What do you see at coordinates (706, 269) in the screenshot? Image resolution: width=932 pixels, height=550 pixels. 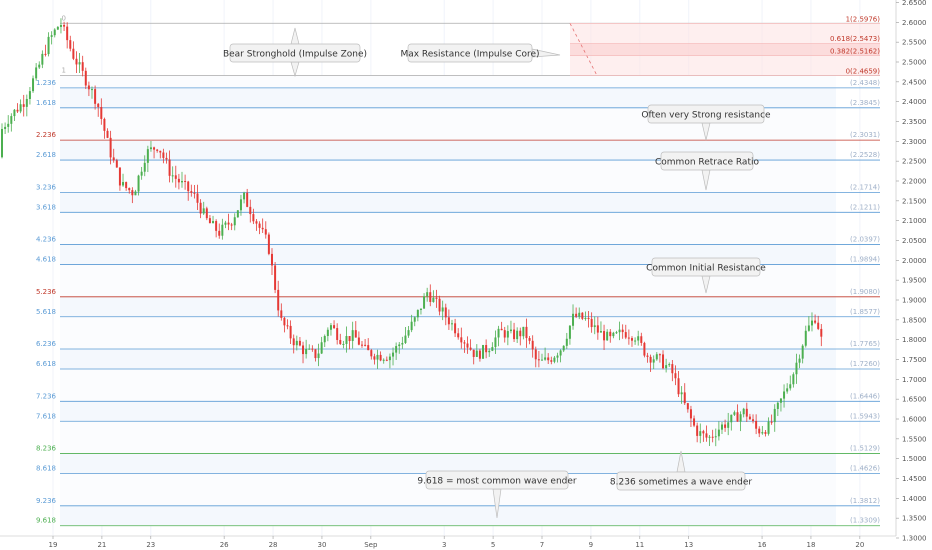 I see `callout-text: Common Initial Resistance` at bounding box center [706, 269].